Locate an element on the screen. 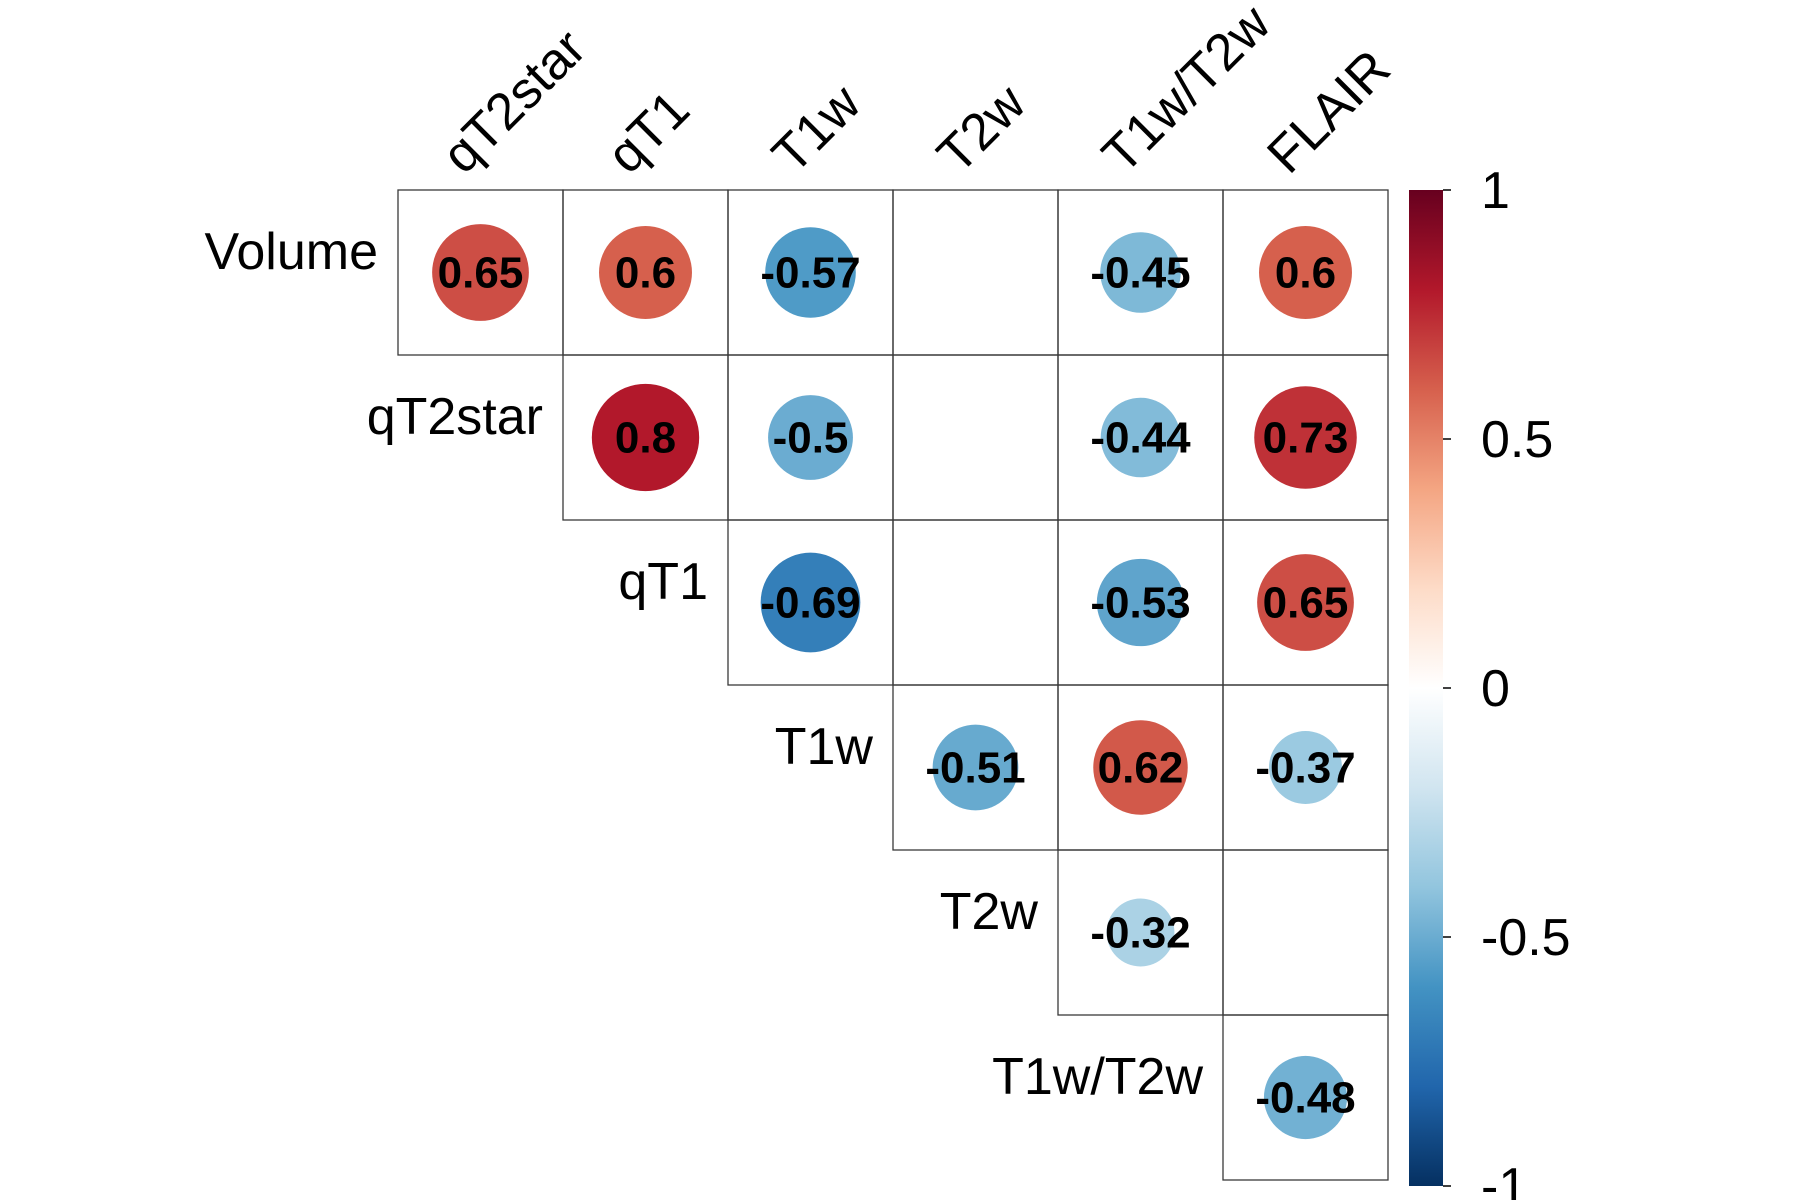 The image size is (1800, 1200). col-label-t1w: T1w is located at coordinates (816, 129).